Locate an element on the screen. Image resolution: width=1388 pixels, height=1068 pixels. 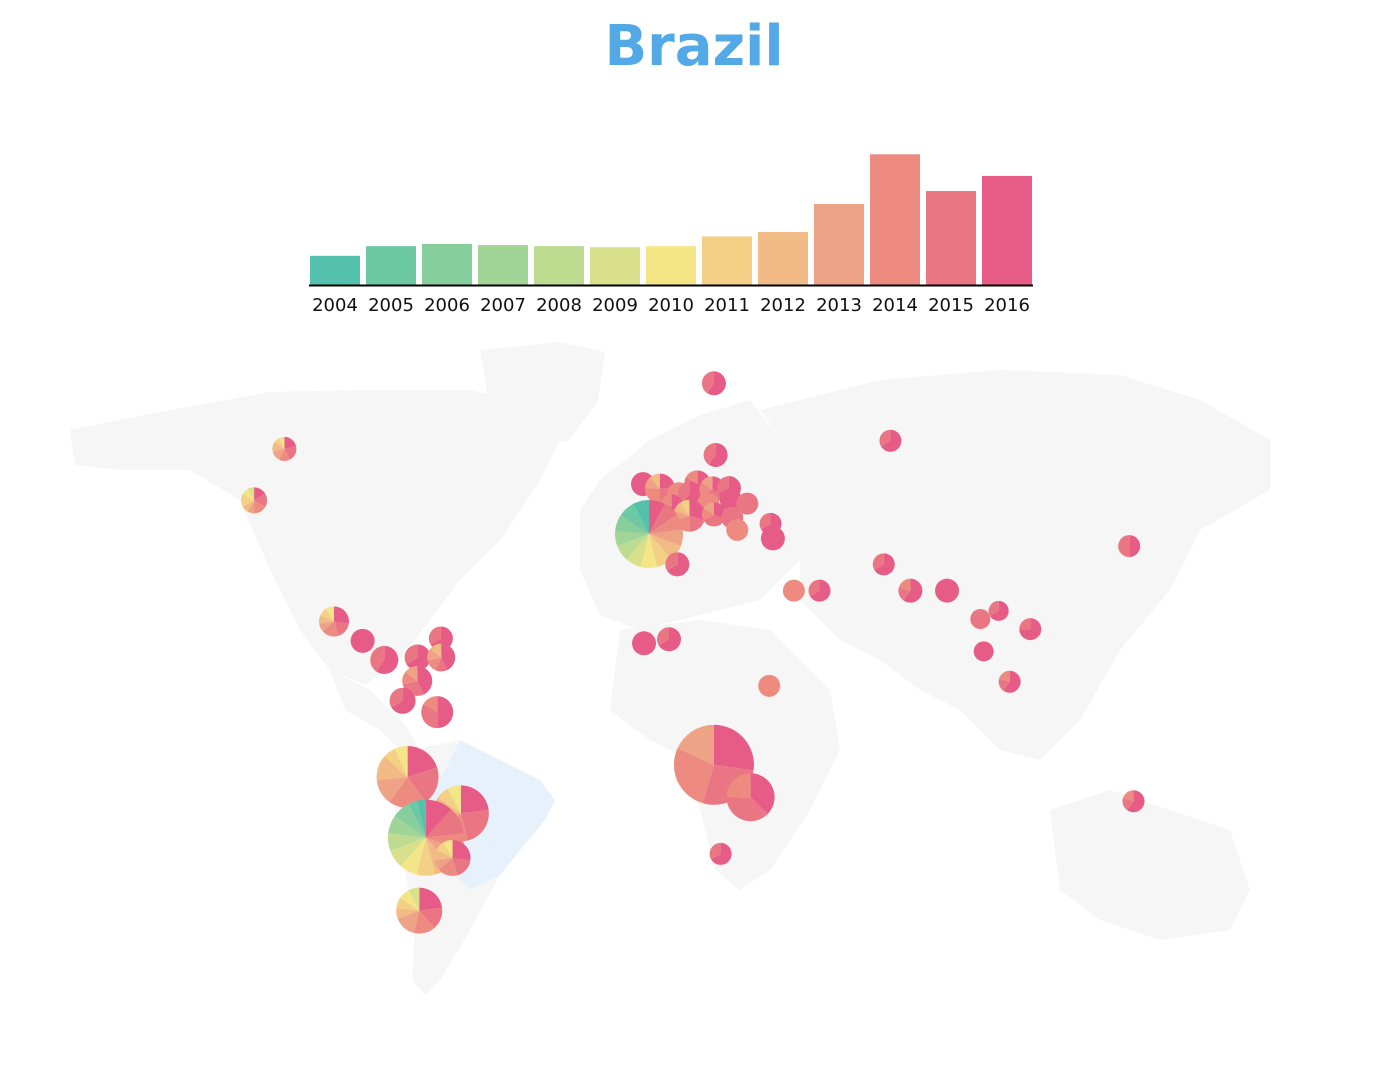
x-tick-label: 2009 is located at coordinates (615, 305).